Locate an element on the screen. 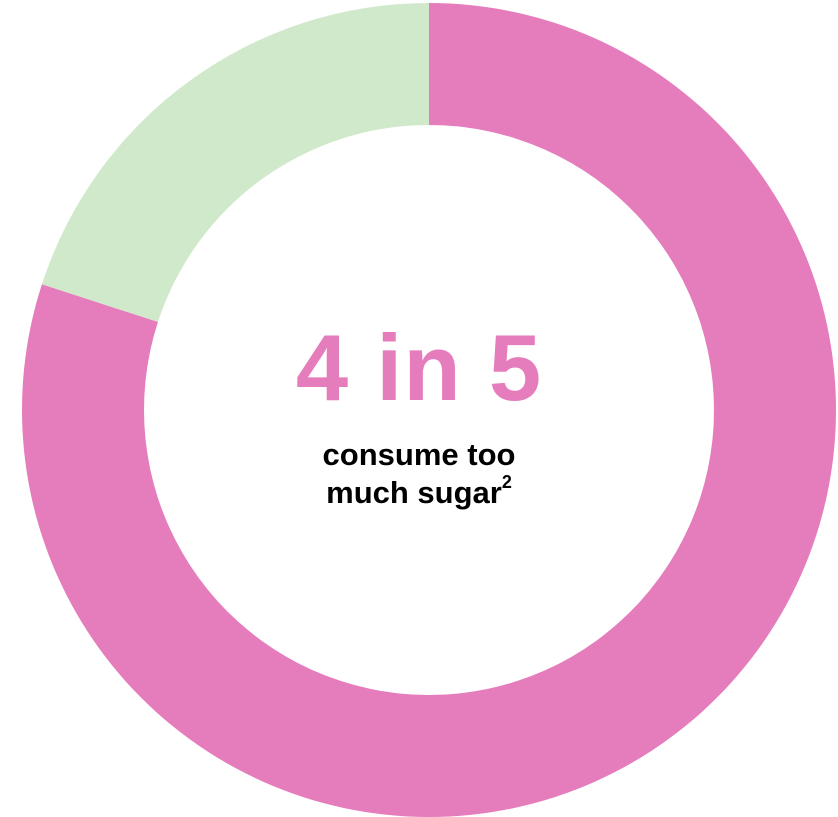 This screenshot has height=817, width=838. caption-line-2-text: much sugar is located at coordinates (414, 492).